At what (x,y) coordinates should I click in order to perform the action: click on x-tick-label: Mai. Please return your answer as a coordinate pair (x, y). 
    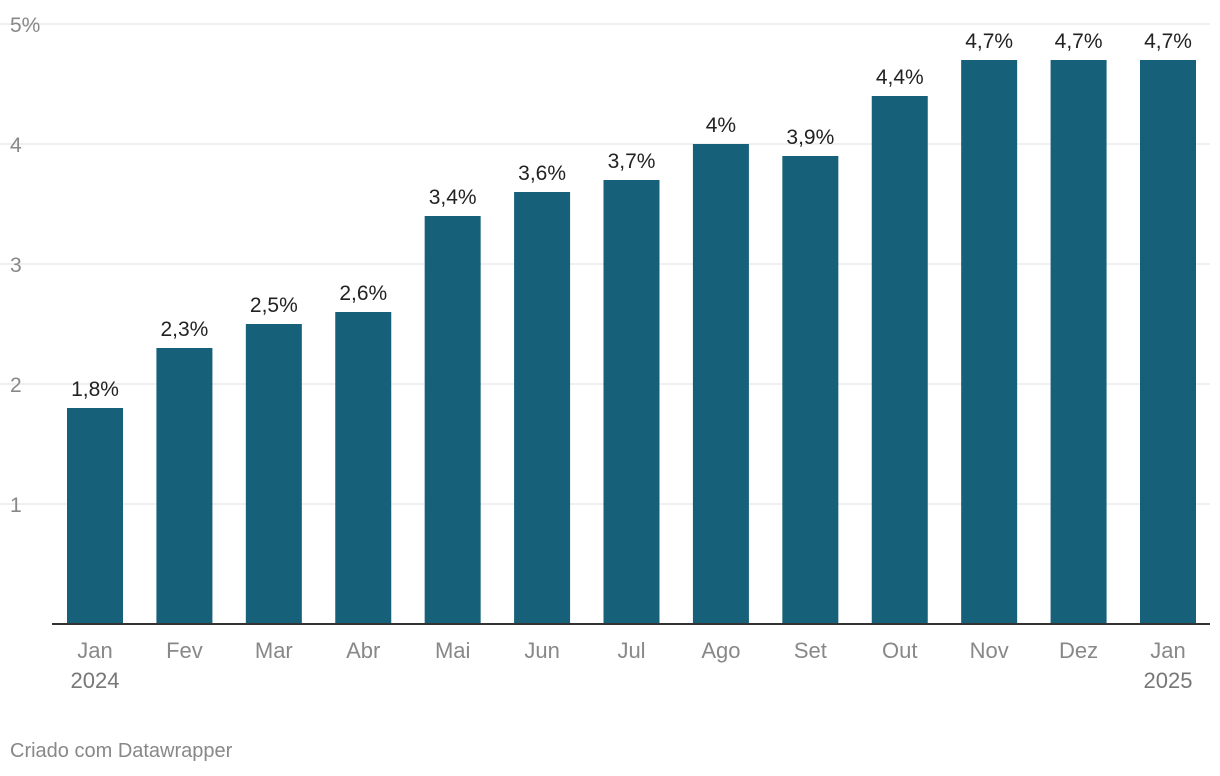
    Looking at the image, I should click on (452, 650).